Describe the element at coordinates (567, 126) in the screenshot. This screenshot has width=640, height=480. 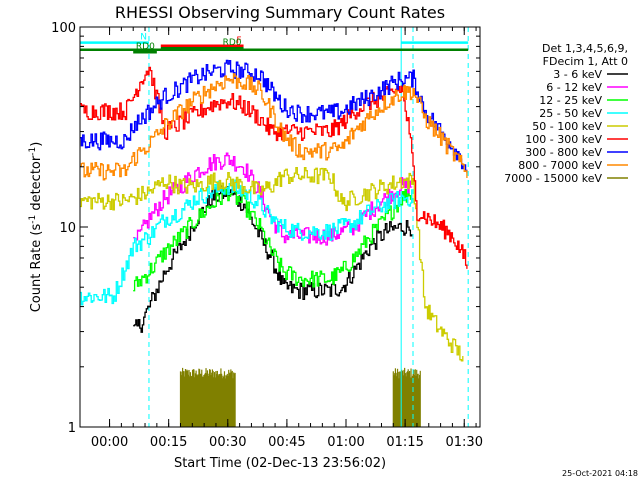
I see `legend-entry-4: 50 - 100 keV` at that location.